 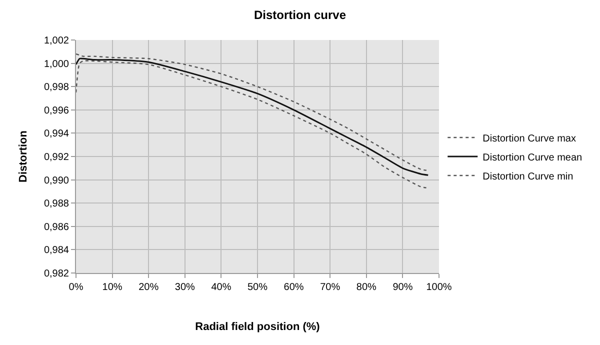 I want to click on x-tick-label: 80%, so click(x=366, y=287).